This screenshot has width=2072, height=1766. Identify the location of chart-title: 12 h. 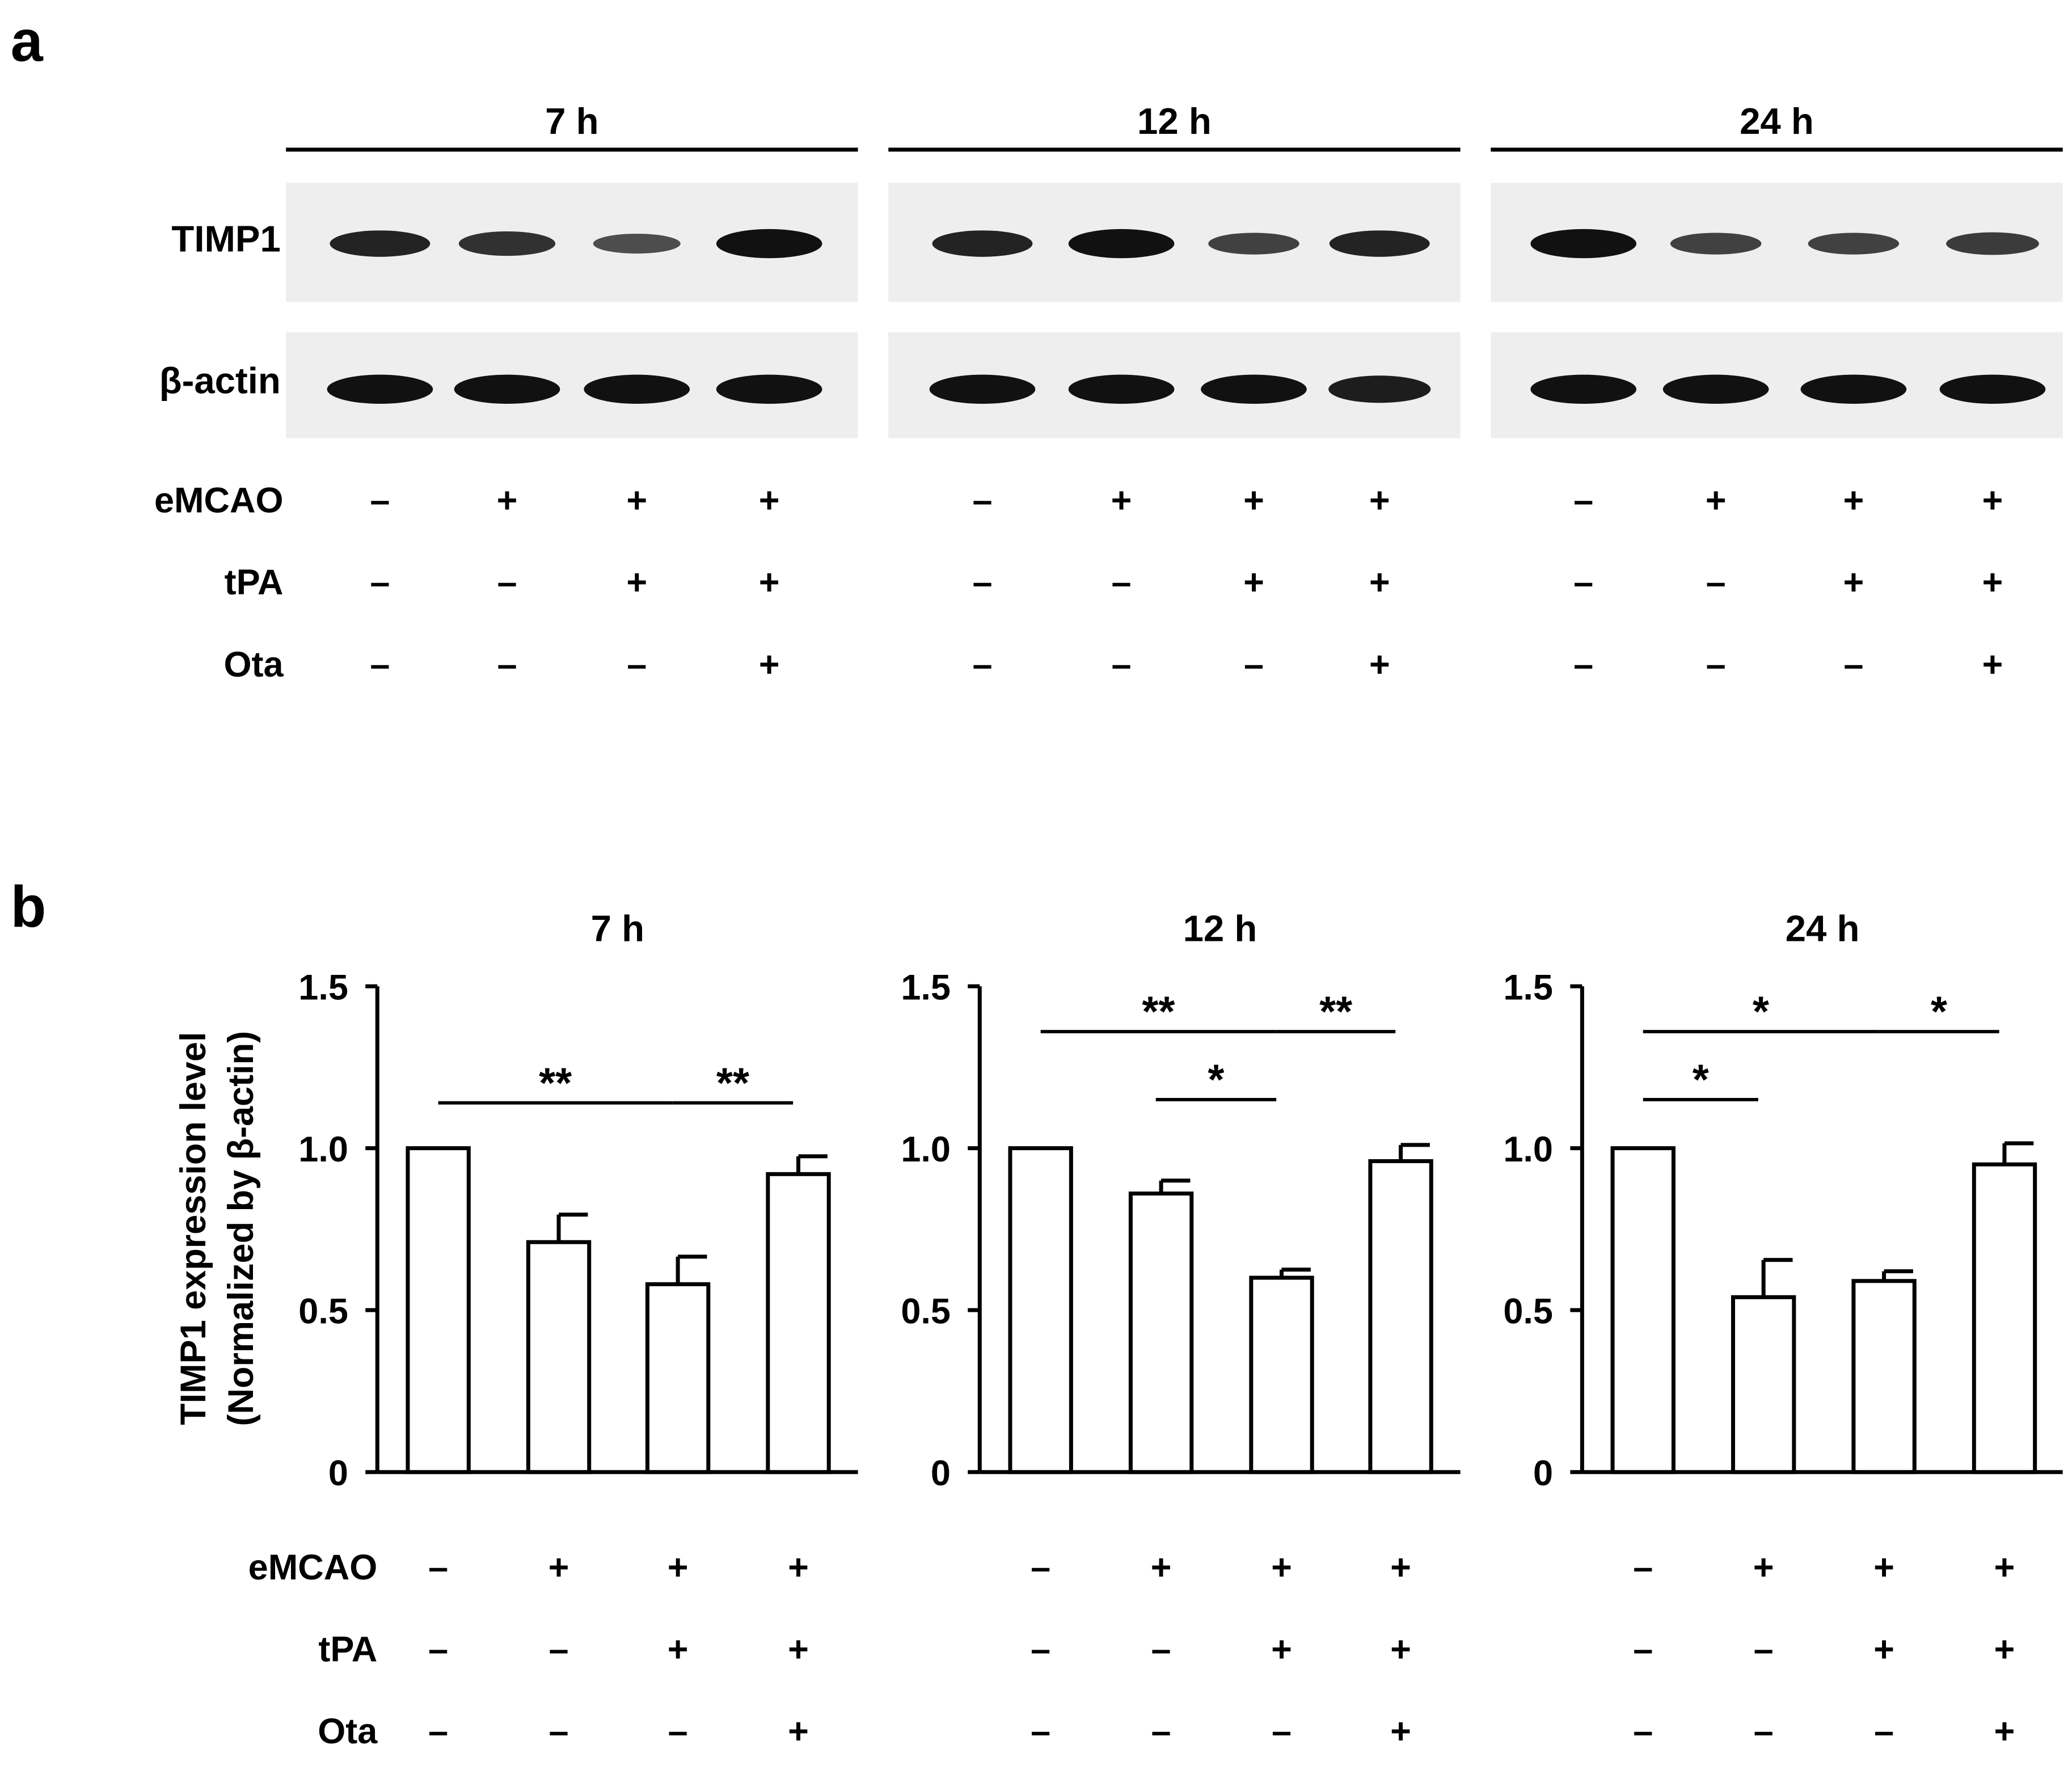
(1220, 929).